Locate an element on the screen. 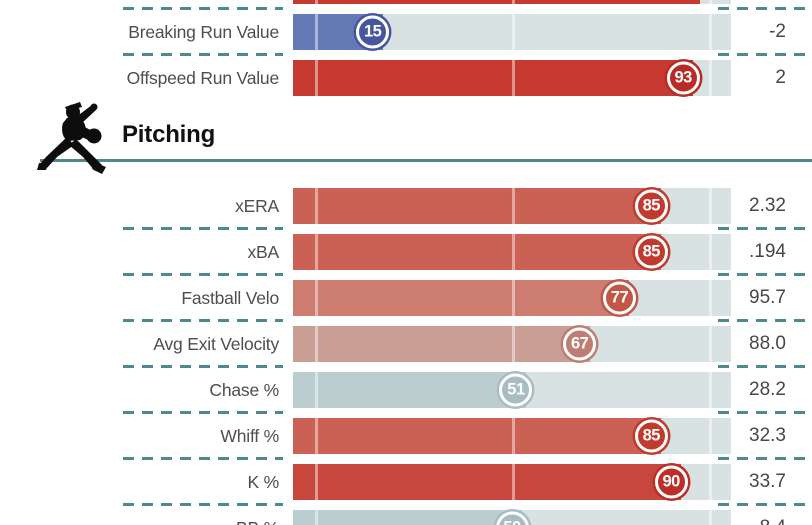 This screenshot has height=525, width=812. percentile-bar-track: 15 is located at coordinates (512, 32).